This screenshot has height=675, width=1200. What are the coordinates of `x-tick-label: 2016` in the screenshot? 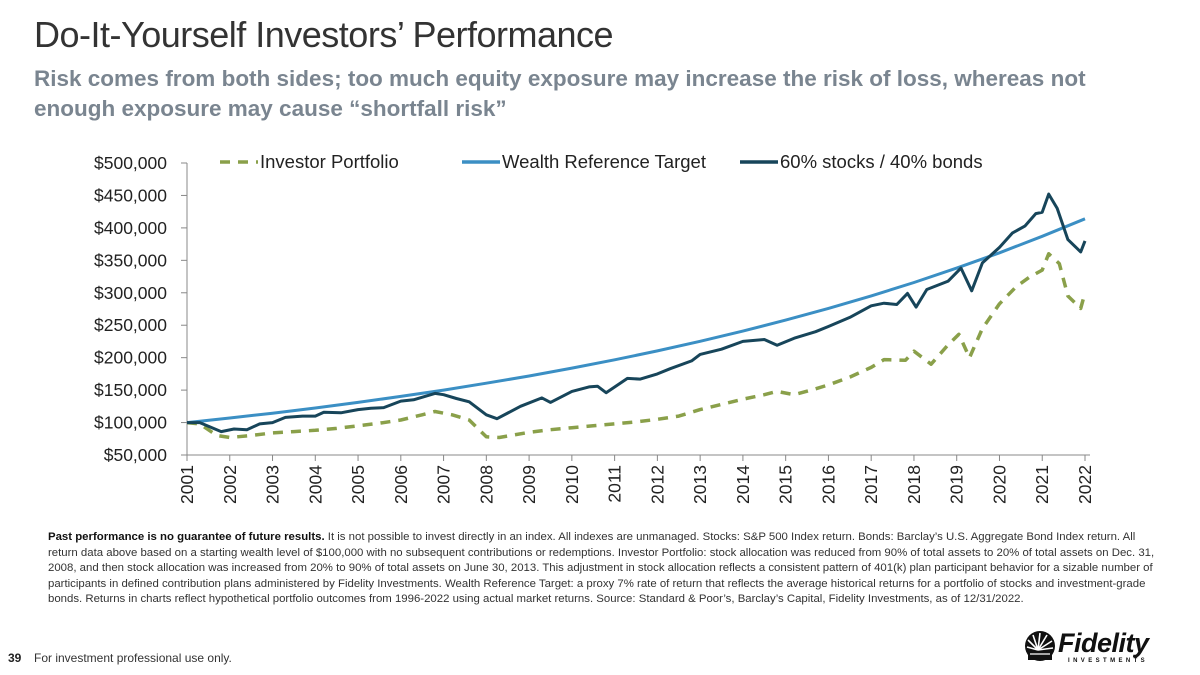 It's located at (828, 484).